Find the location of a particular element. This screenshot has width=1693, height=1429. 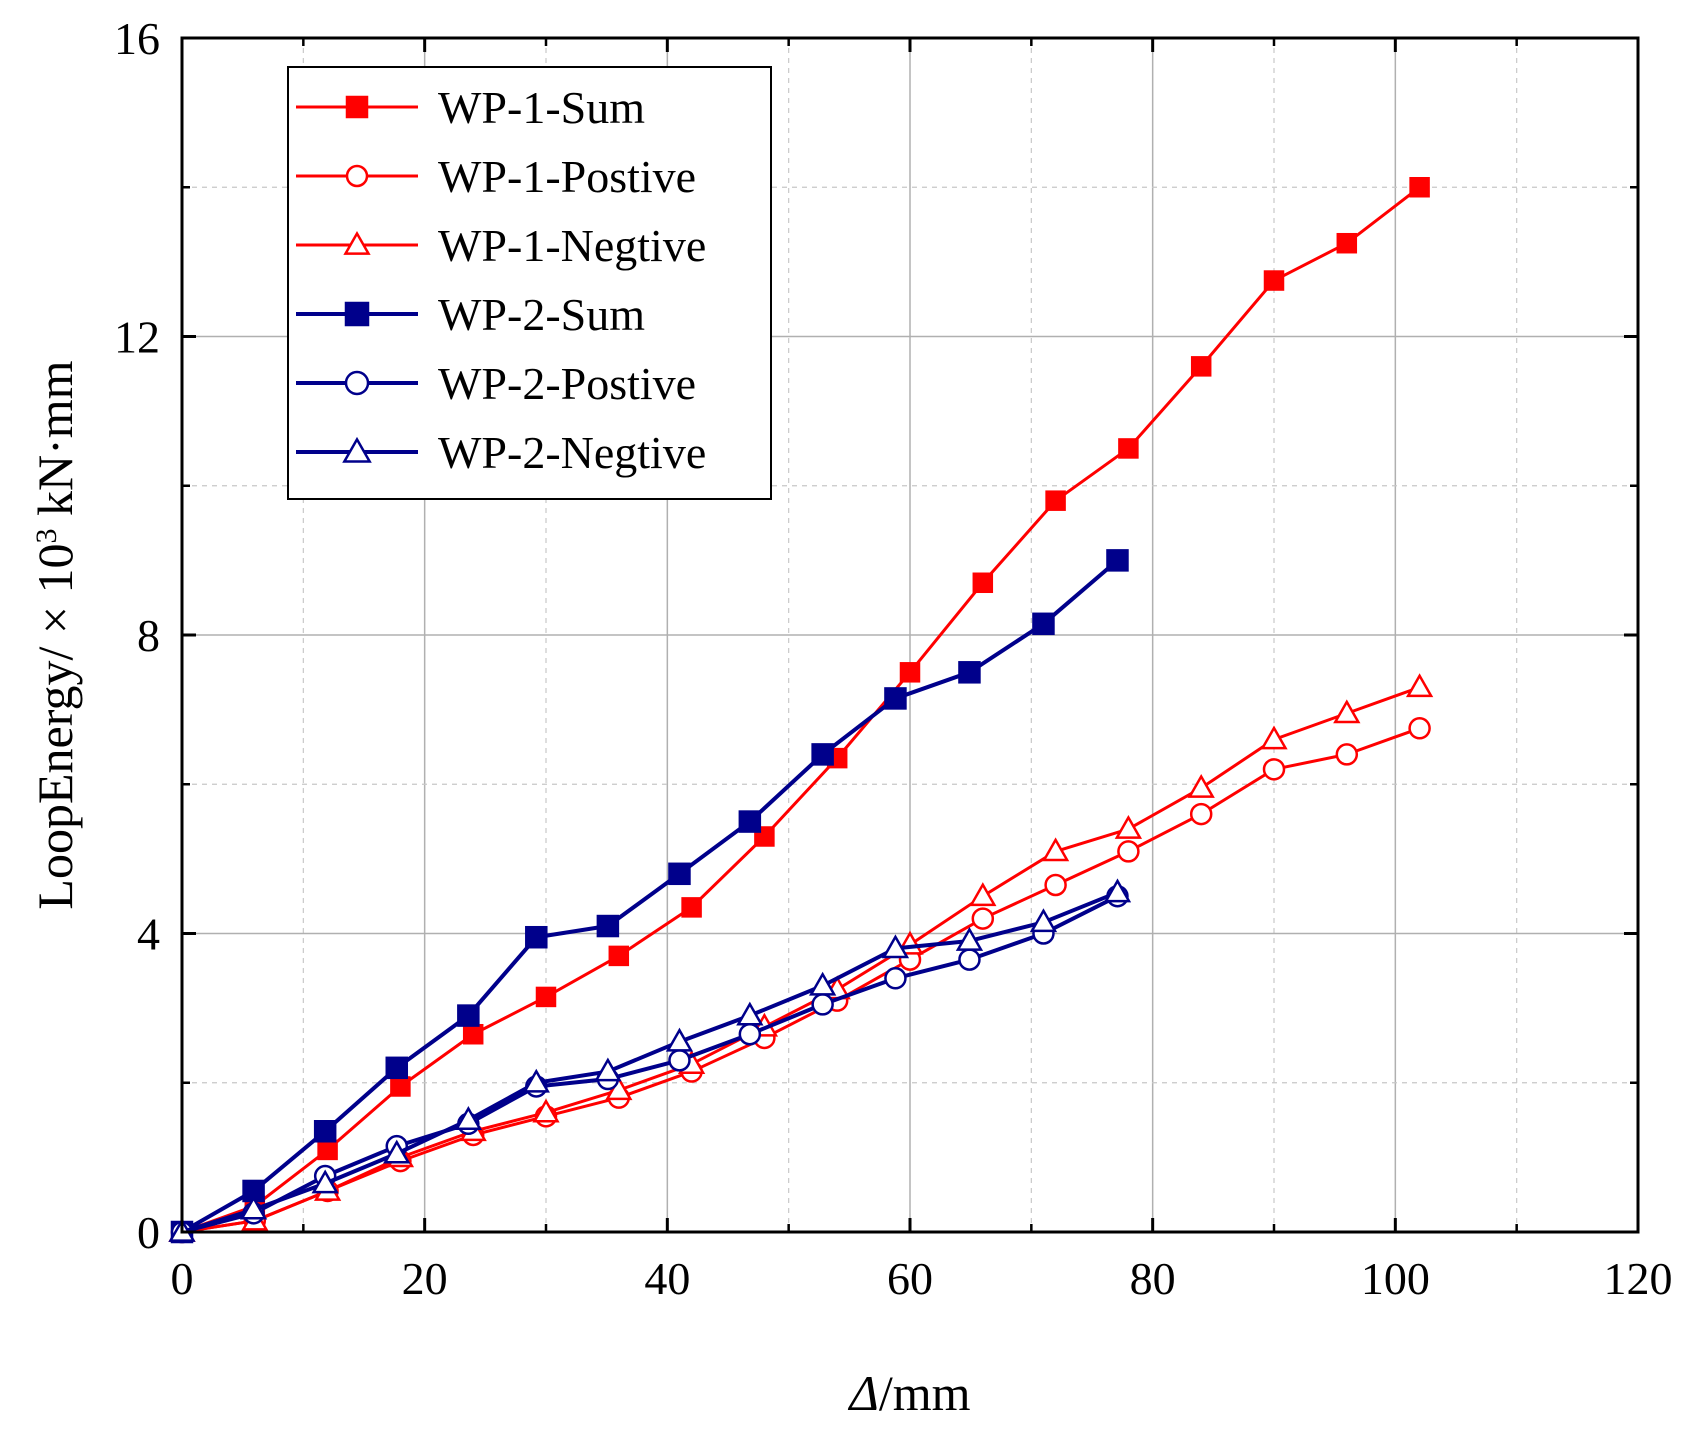

legend-entry: WP-1-Postive is located at coordinates (496, 176).